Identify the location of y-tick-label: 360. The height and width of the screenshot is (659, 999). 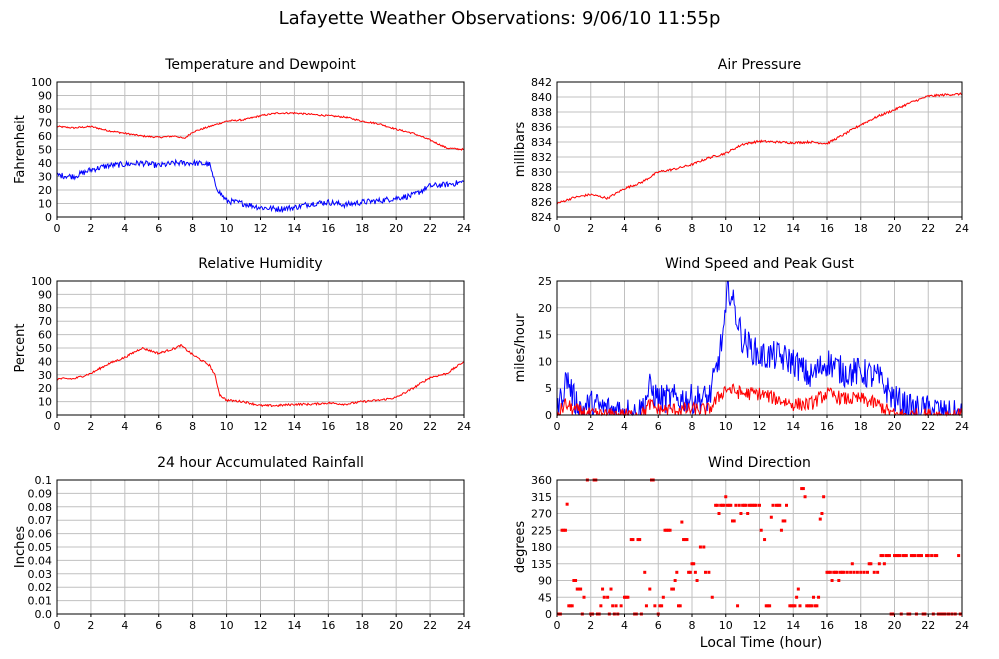
(541, 480).